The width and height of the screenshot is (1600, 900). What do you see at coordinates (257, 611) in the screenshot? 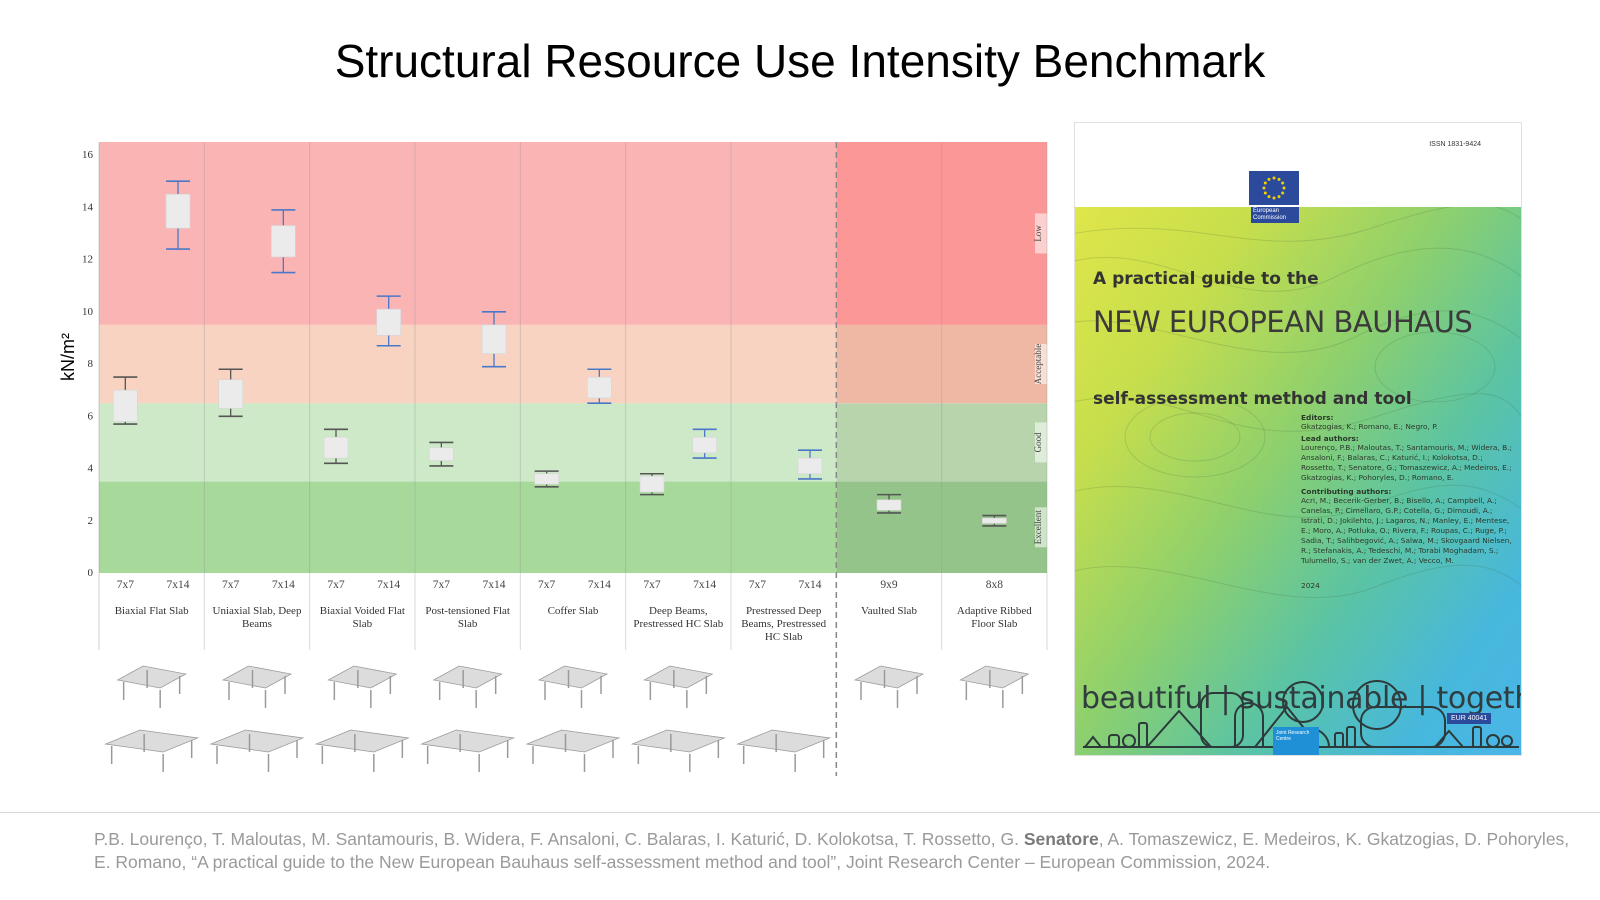
I see `group-label: Uniaxial Slab, Deep` at bounding box center [257, 611].